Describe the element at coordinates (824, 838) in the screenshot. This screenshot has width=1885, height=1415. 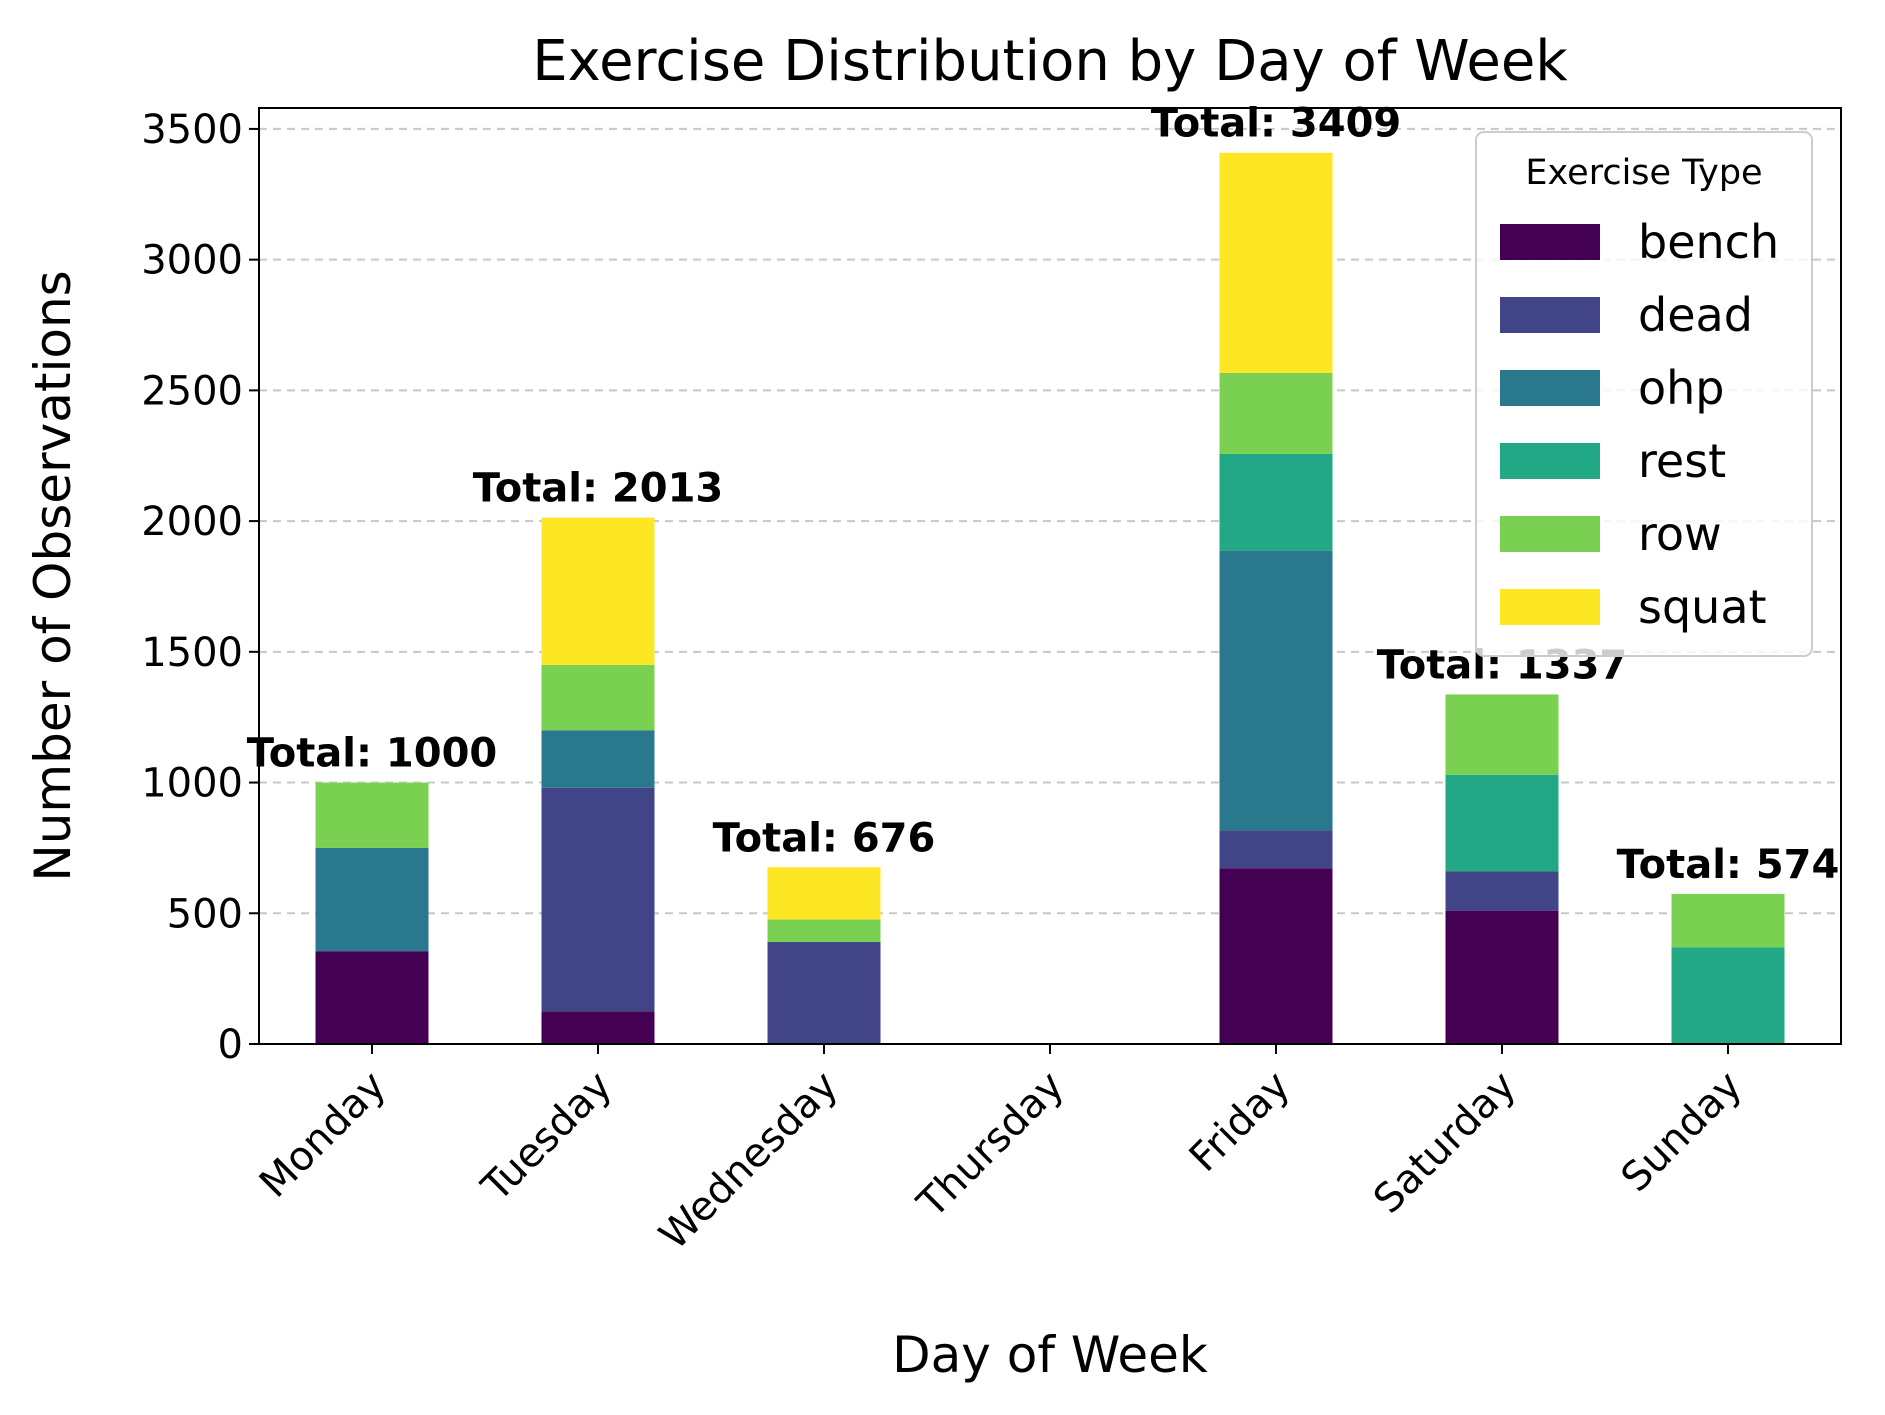
I see `total-label: Total: 676` at that location.